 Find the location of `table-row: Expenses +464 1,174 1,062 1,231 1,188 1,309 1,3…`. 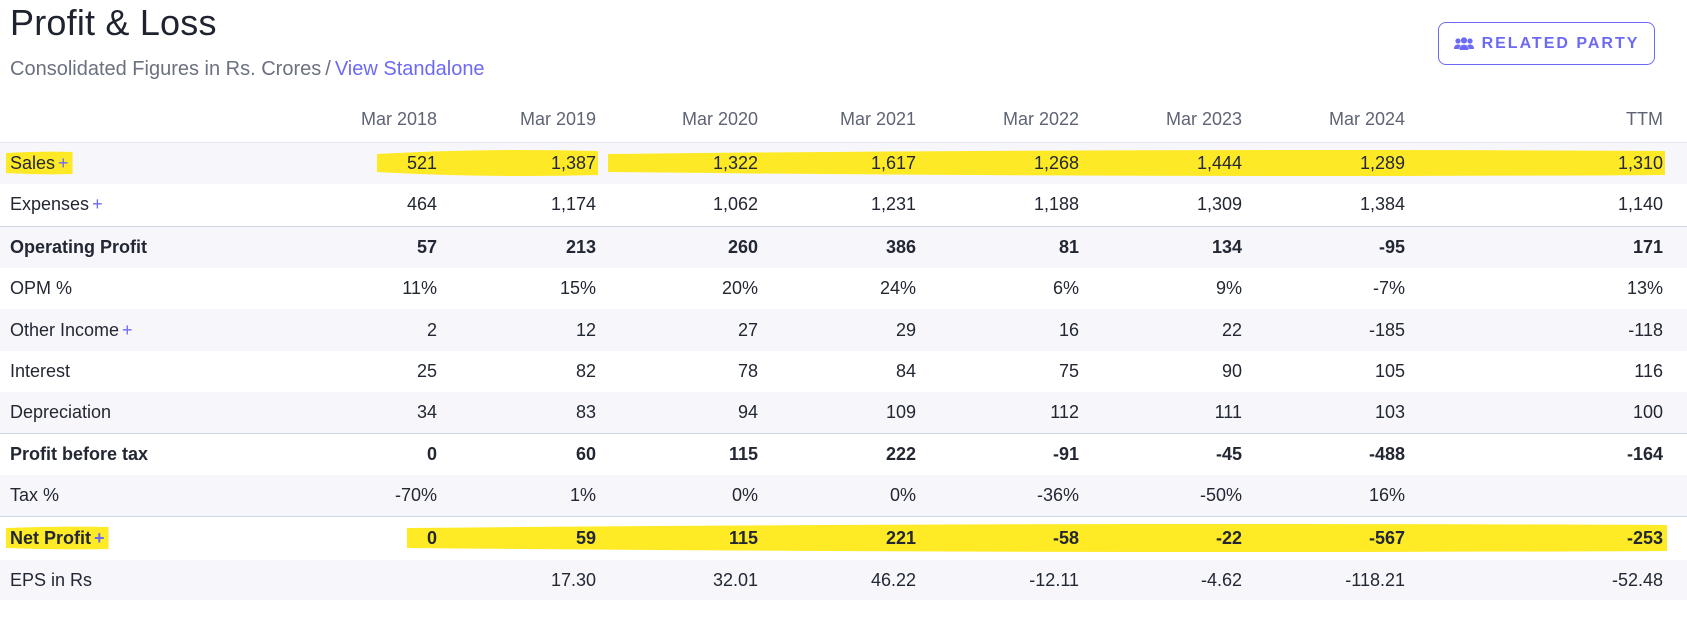

table-row: Expenses +464 1,174 1,062 1,231 1,188 1,309 1,3… is located at coordinates (843, 205).